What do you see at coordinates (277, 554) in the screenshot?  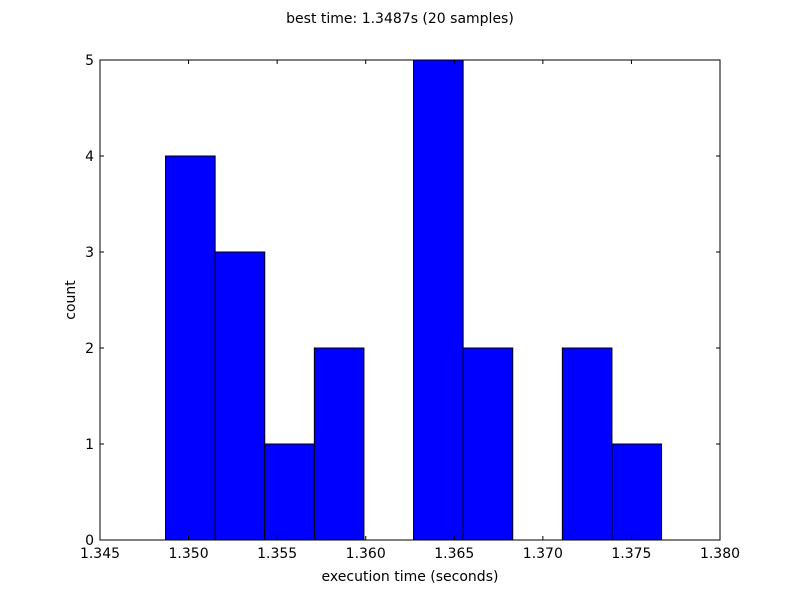 I see `x-tick-label-2: 1.355` at bounding box center [277, 554].